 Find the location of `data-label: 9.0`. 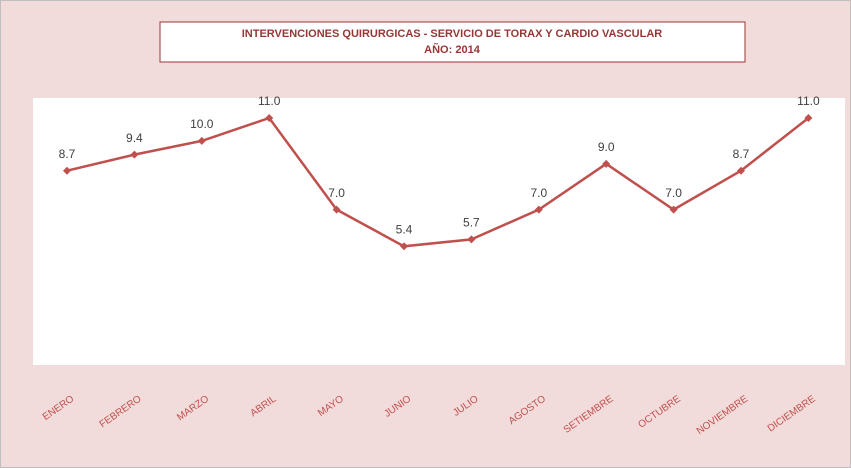

data-label: 9.0 is located at coordinates (606, 147).